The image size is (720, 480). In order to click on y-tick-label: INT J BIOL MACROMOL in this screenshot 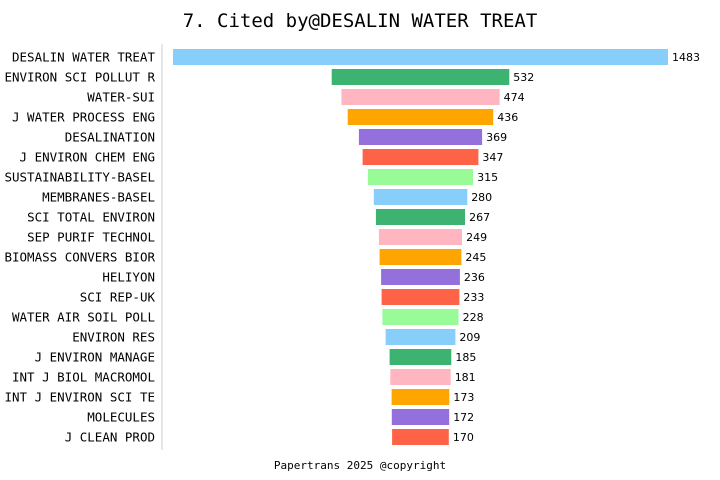, I will do `click(83, 377)`.